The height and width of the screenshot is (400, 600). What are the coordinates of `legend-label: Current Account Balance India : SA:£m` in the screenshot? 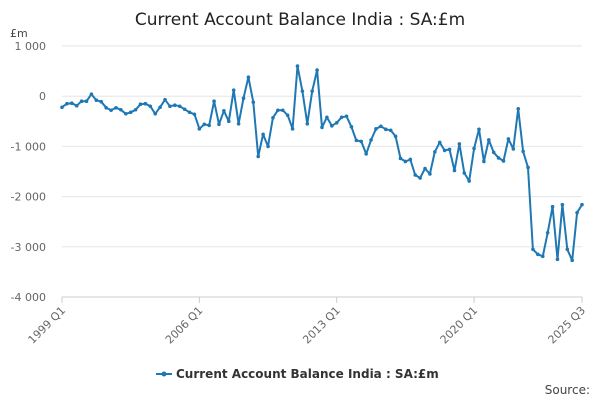 It's located at (307, 374).